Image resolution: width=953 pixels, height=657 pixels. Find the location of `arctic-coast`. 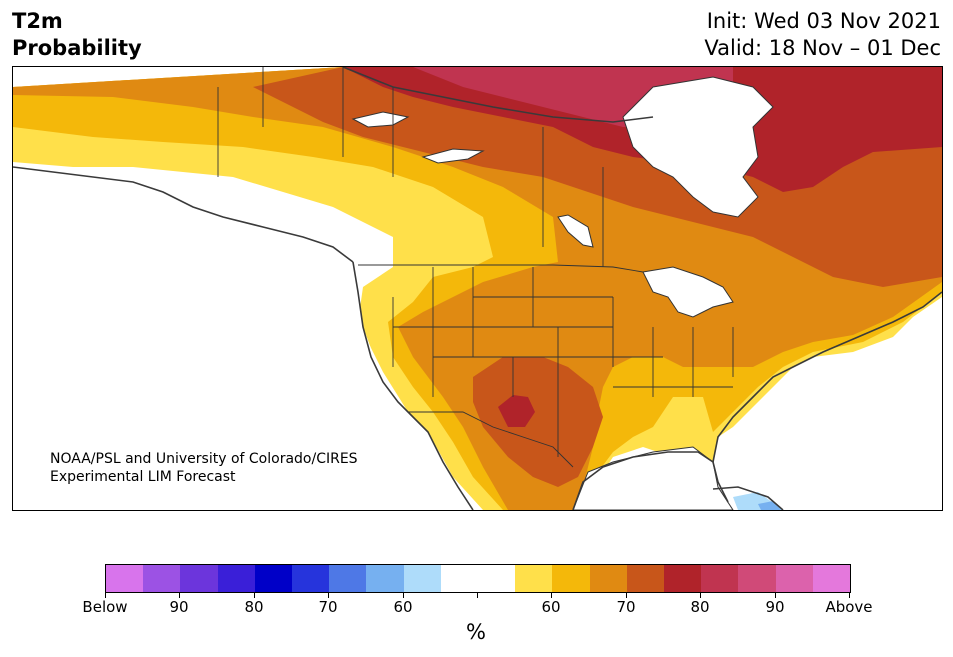

arctic-coast is located at coordinates (498, 95).